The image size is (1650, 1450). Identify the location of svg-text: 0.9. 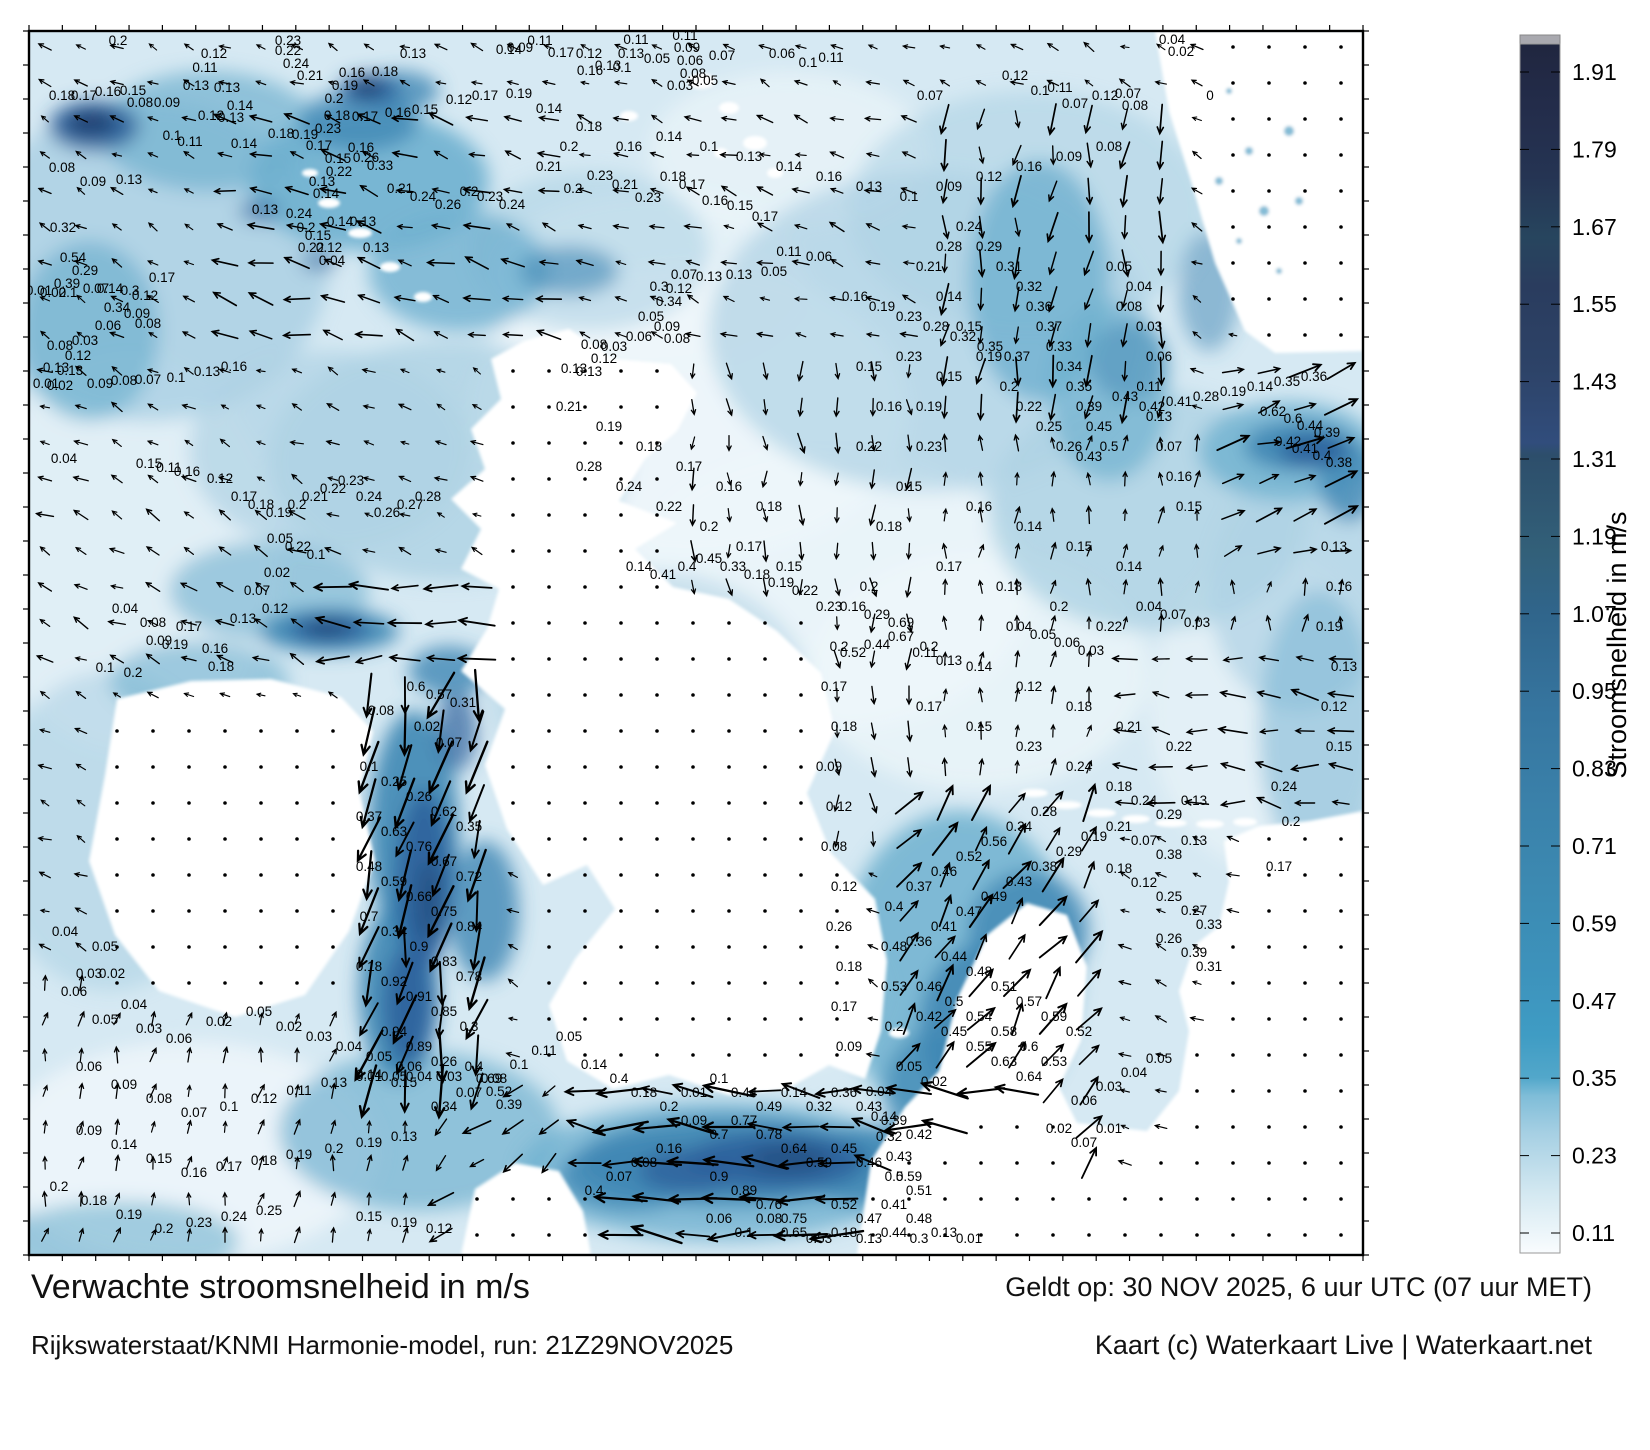
(719, 1176).